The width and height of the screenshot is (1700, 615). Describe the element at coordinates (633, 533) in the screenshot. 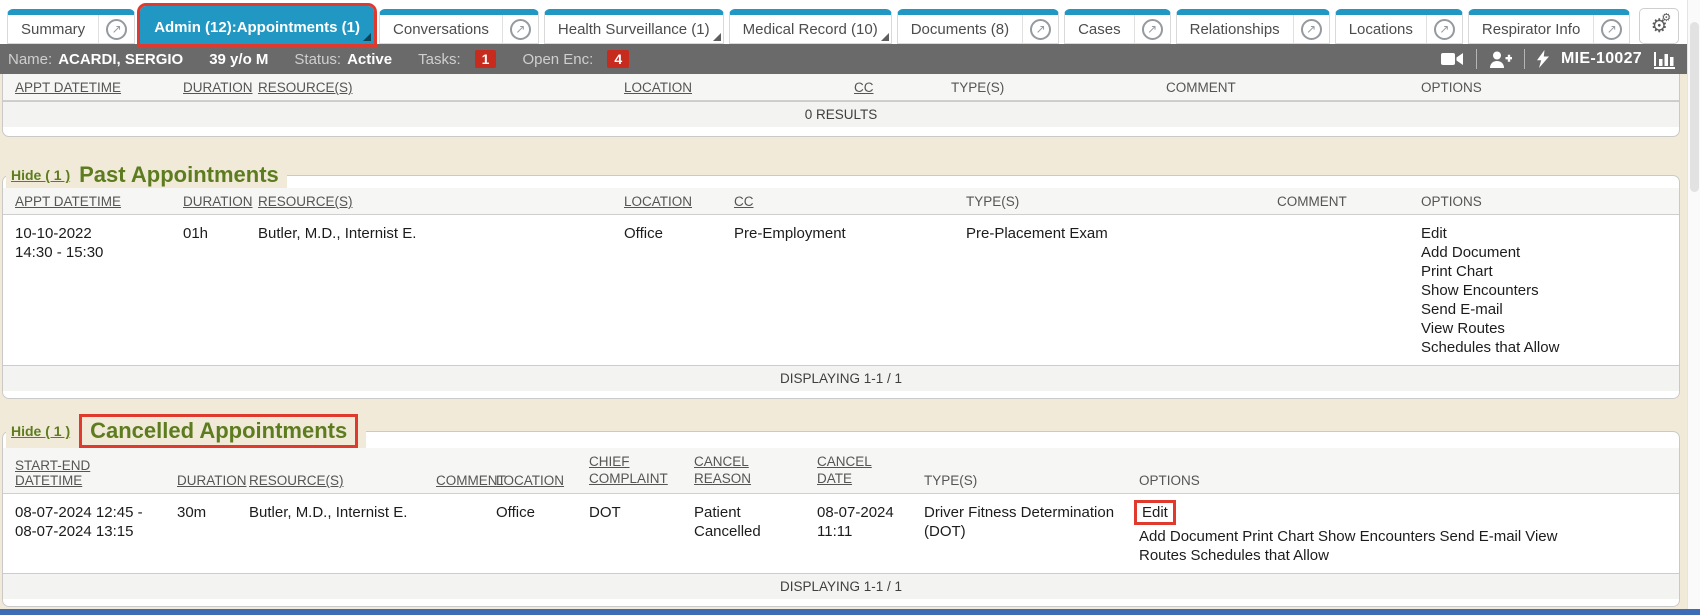

I see `chief-complaint-cell: DOT` at that location.